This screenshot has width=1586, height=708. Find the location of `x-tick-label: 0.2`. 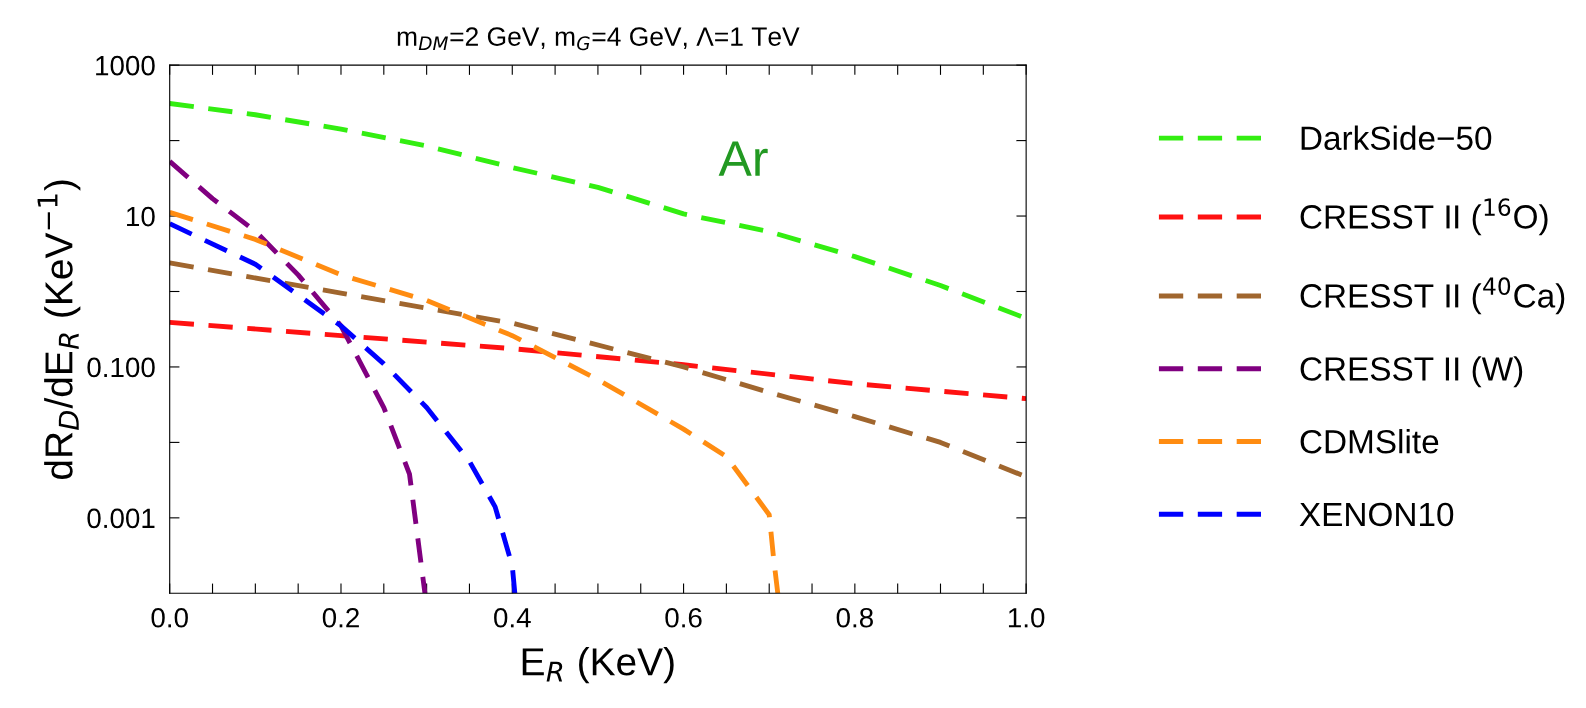

x-tick-label: 0.2 is located at coordinates (340, 617).